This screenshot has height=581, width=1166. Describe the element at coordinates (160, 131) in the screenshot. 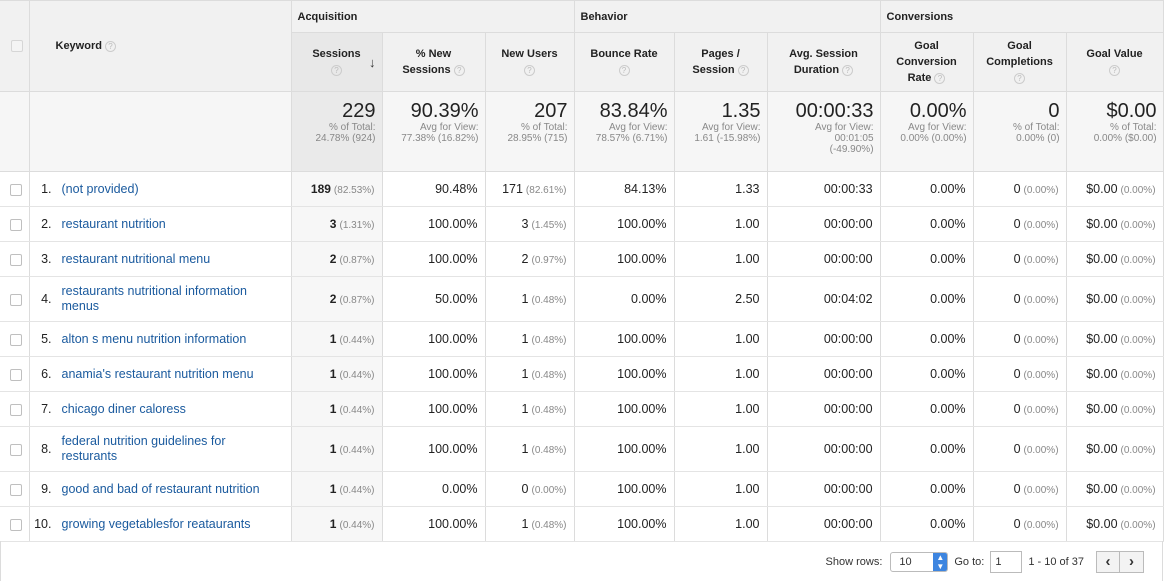

I see `totals-label-cell` at that location.